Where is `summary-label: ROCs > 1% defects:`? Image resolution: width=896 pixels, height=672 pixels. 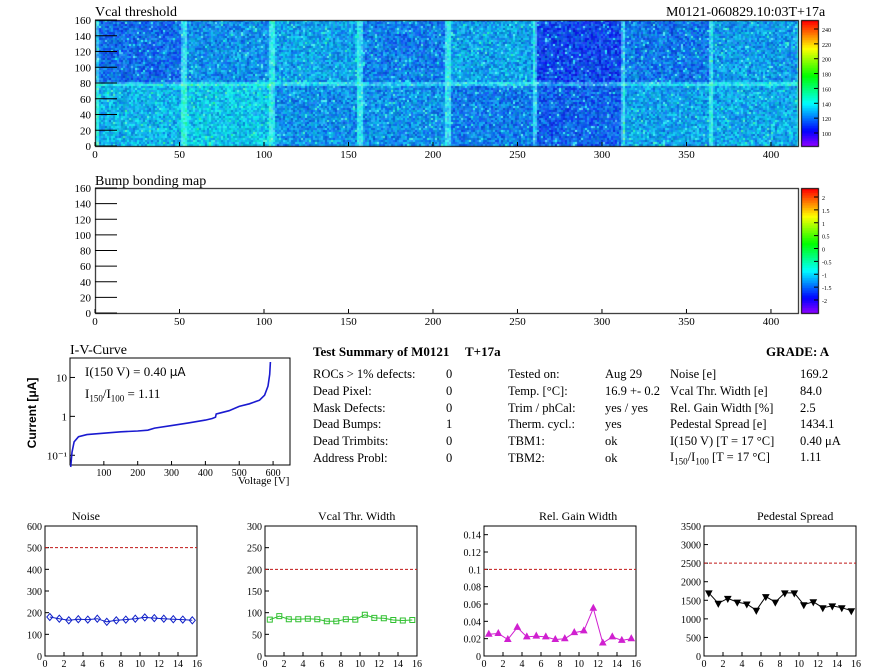
summary-label: ROCs > 1% defects: is located at coordinates (364, 374).